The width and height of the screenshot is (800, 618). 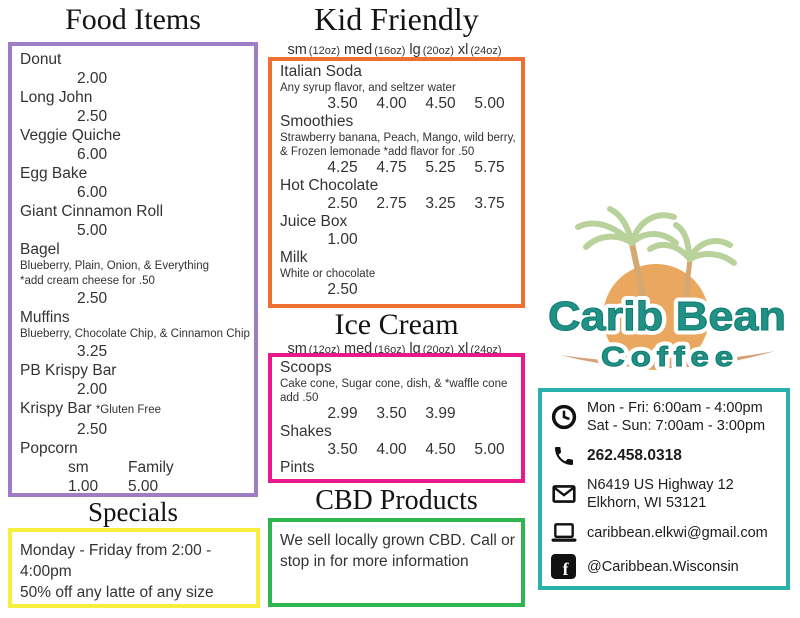 I want to click on menu-item-name: Smoothies, so click(x=317, y=121).